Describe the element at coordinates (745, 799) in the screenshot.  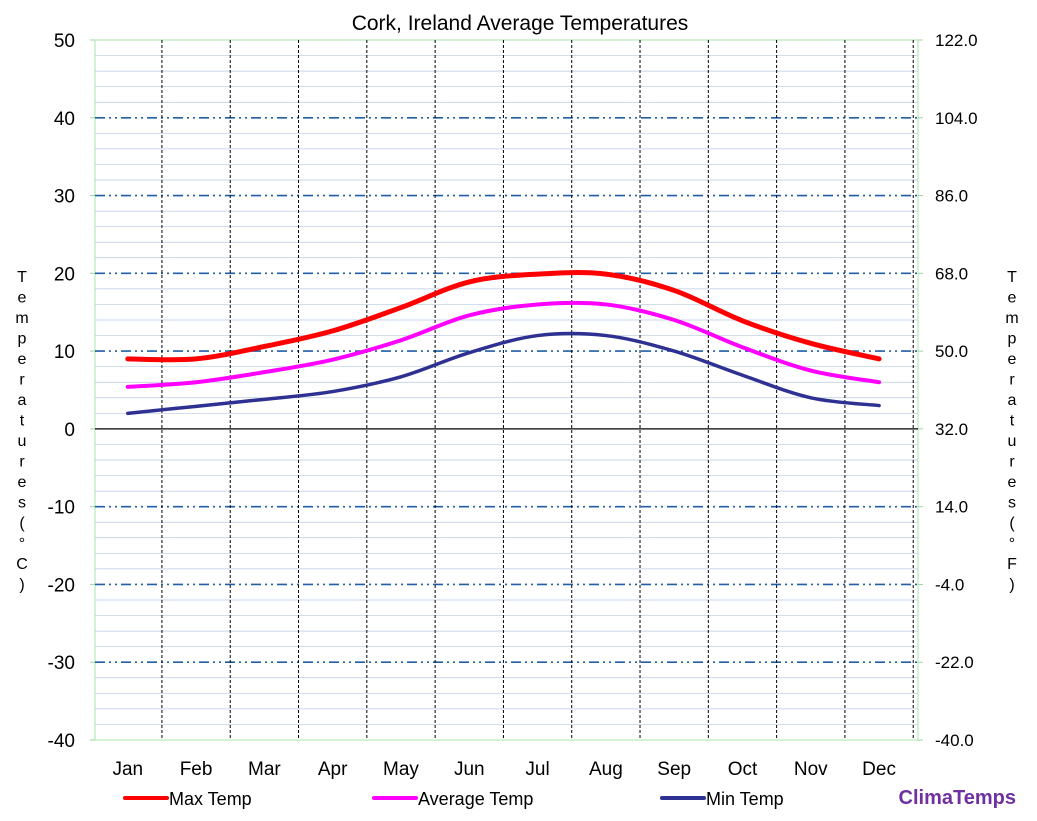
I see `legend-label-min-temp: Min Temp` at that location.